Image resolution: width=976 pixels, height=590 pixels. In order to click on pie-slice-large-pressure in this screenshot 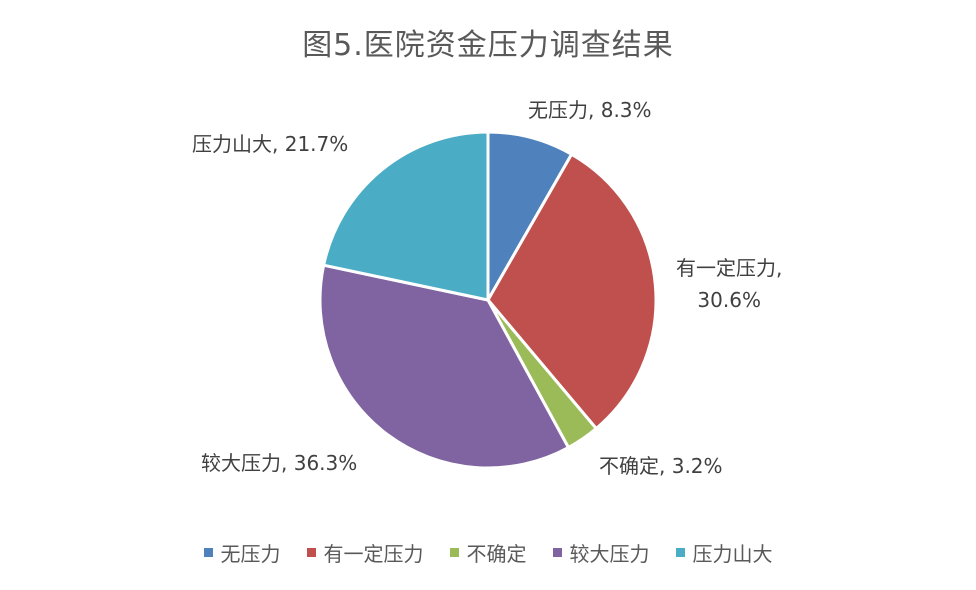, I will do `click(444, 366)`.